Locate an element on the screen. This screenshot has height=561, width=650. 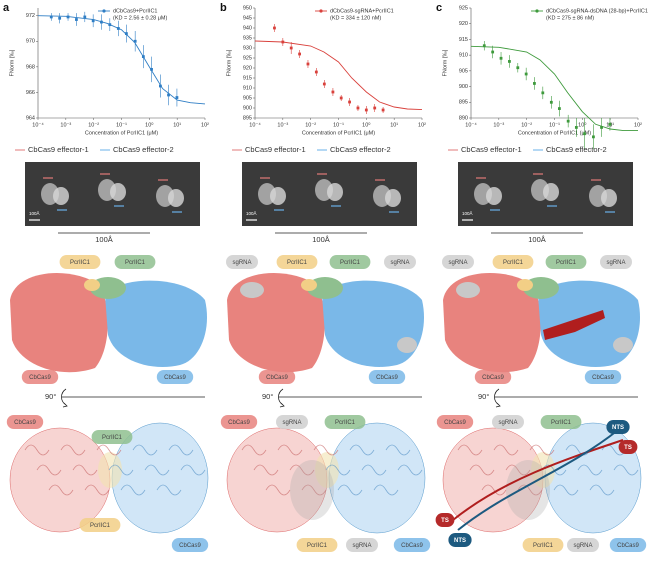
em-legend: CbCas9 effector-1 is located at coordinates (58, 149).